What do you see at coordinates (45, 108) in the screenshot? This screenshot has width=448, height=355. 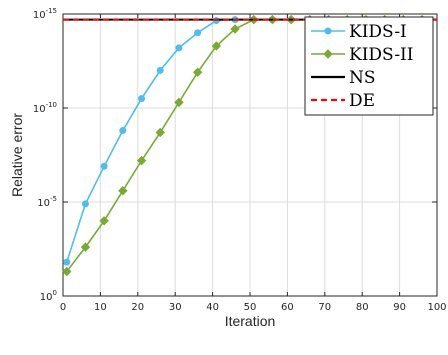 I see `y-tick-label: 10⁻¹⁰` at bounding box center [45, 108].